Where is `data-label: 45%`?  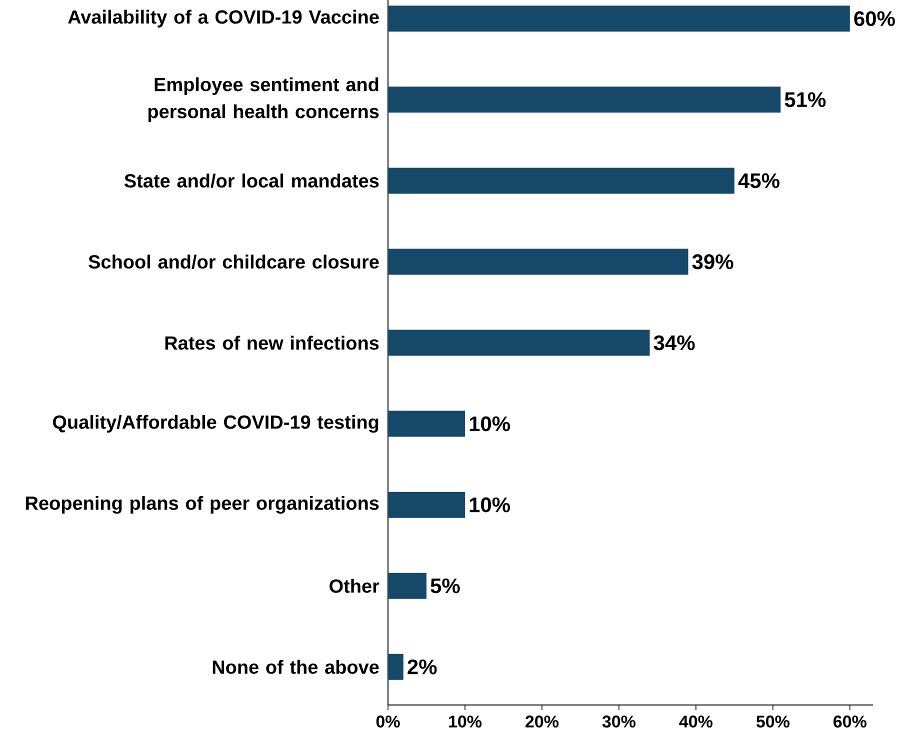 data-label: 45% is located at coordinates (759, 180).